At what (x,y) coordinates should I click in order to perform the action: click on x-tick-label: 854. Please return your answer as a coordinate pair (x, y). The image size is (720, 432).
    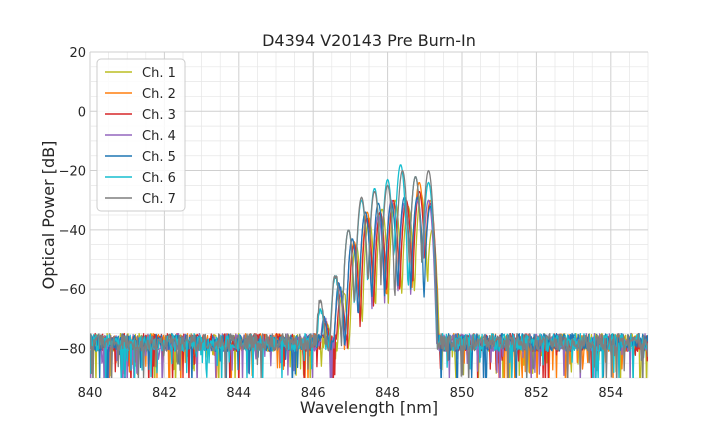
    Looking at the image, I should click on (610, 393).